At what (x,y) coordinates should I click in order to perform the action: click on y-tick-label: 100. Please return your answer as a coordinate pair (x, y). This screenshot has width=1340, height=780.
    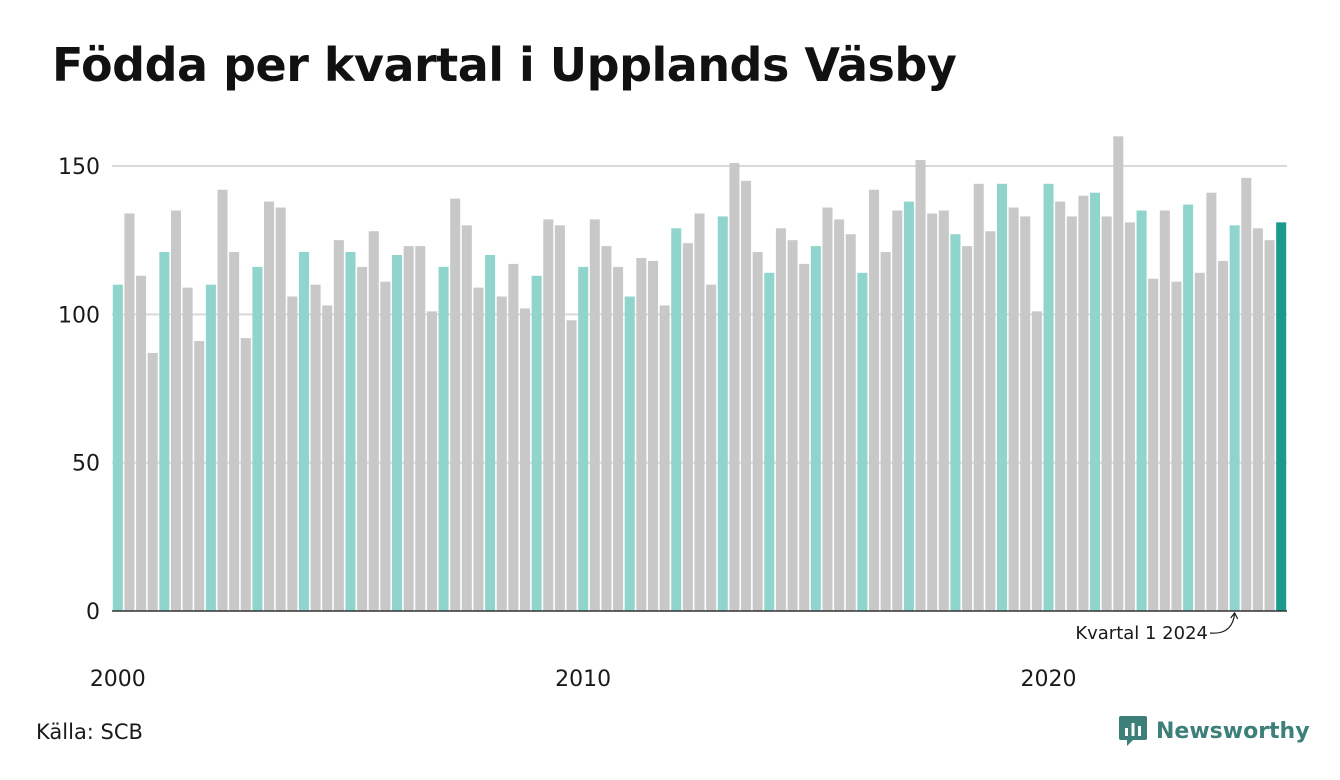
    Looking at the image, I should click on (79, 315).